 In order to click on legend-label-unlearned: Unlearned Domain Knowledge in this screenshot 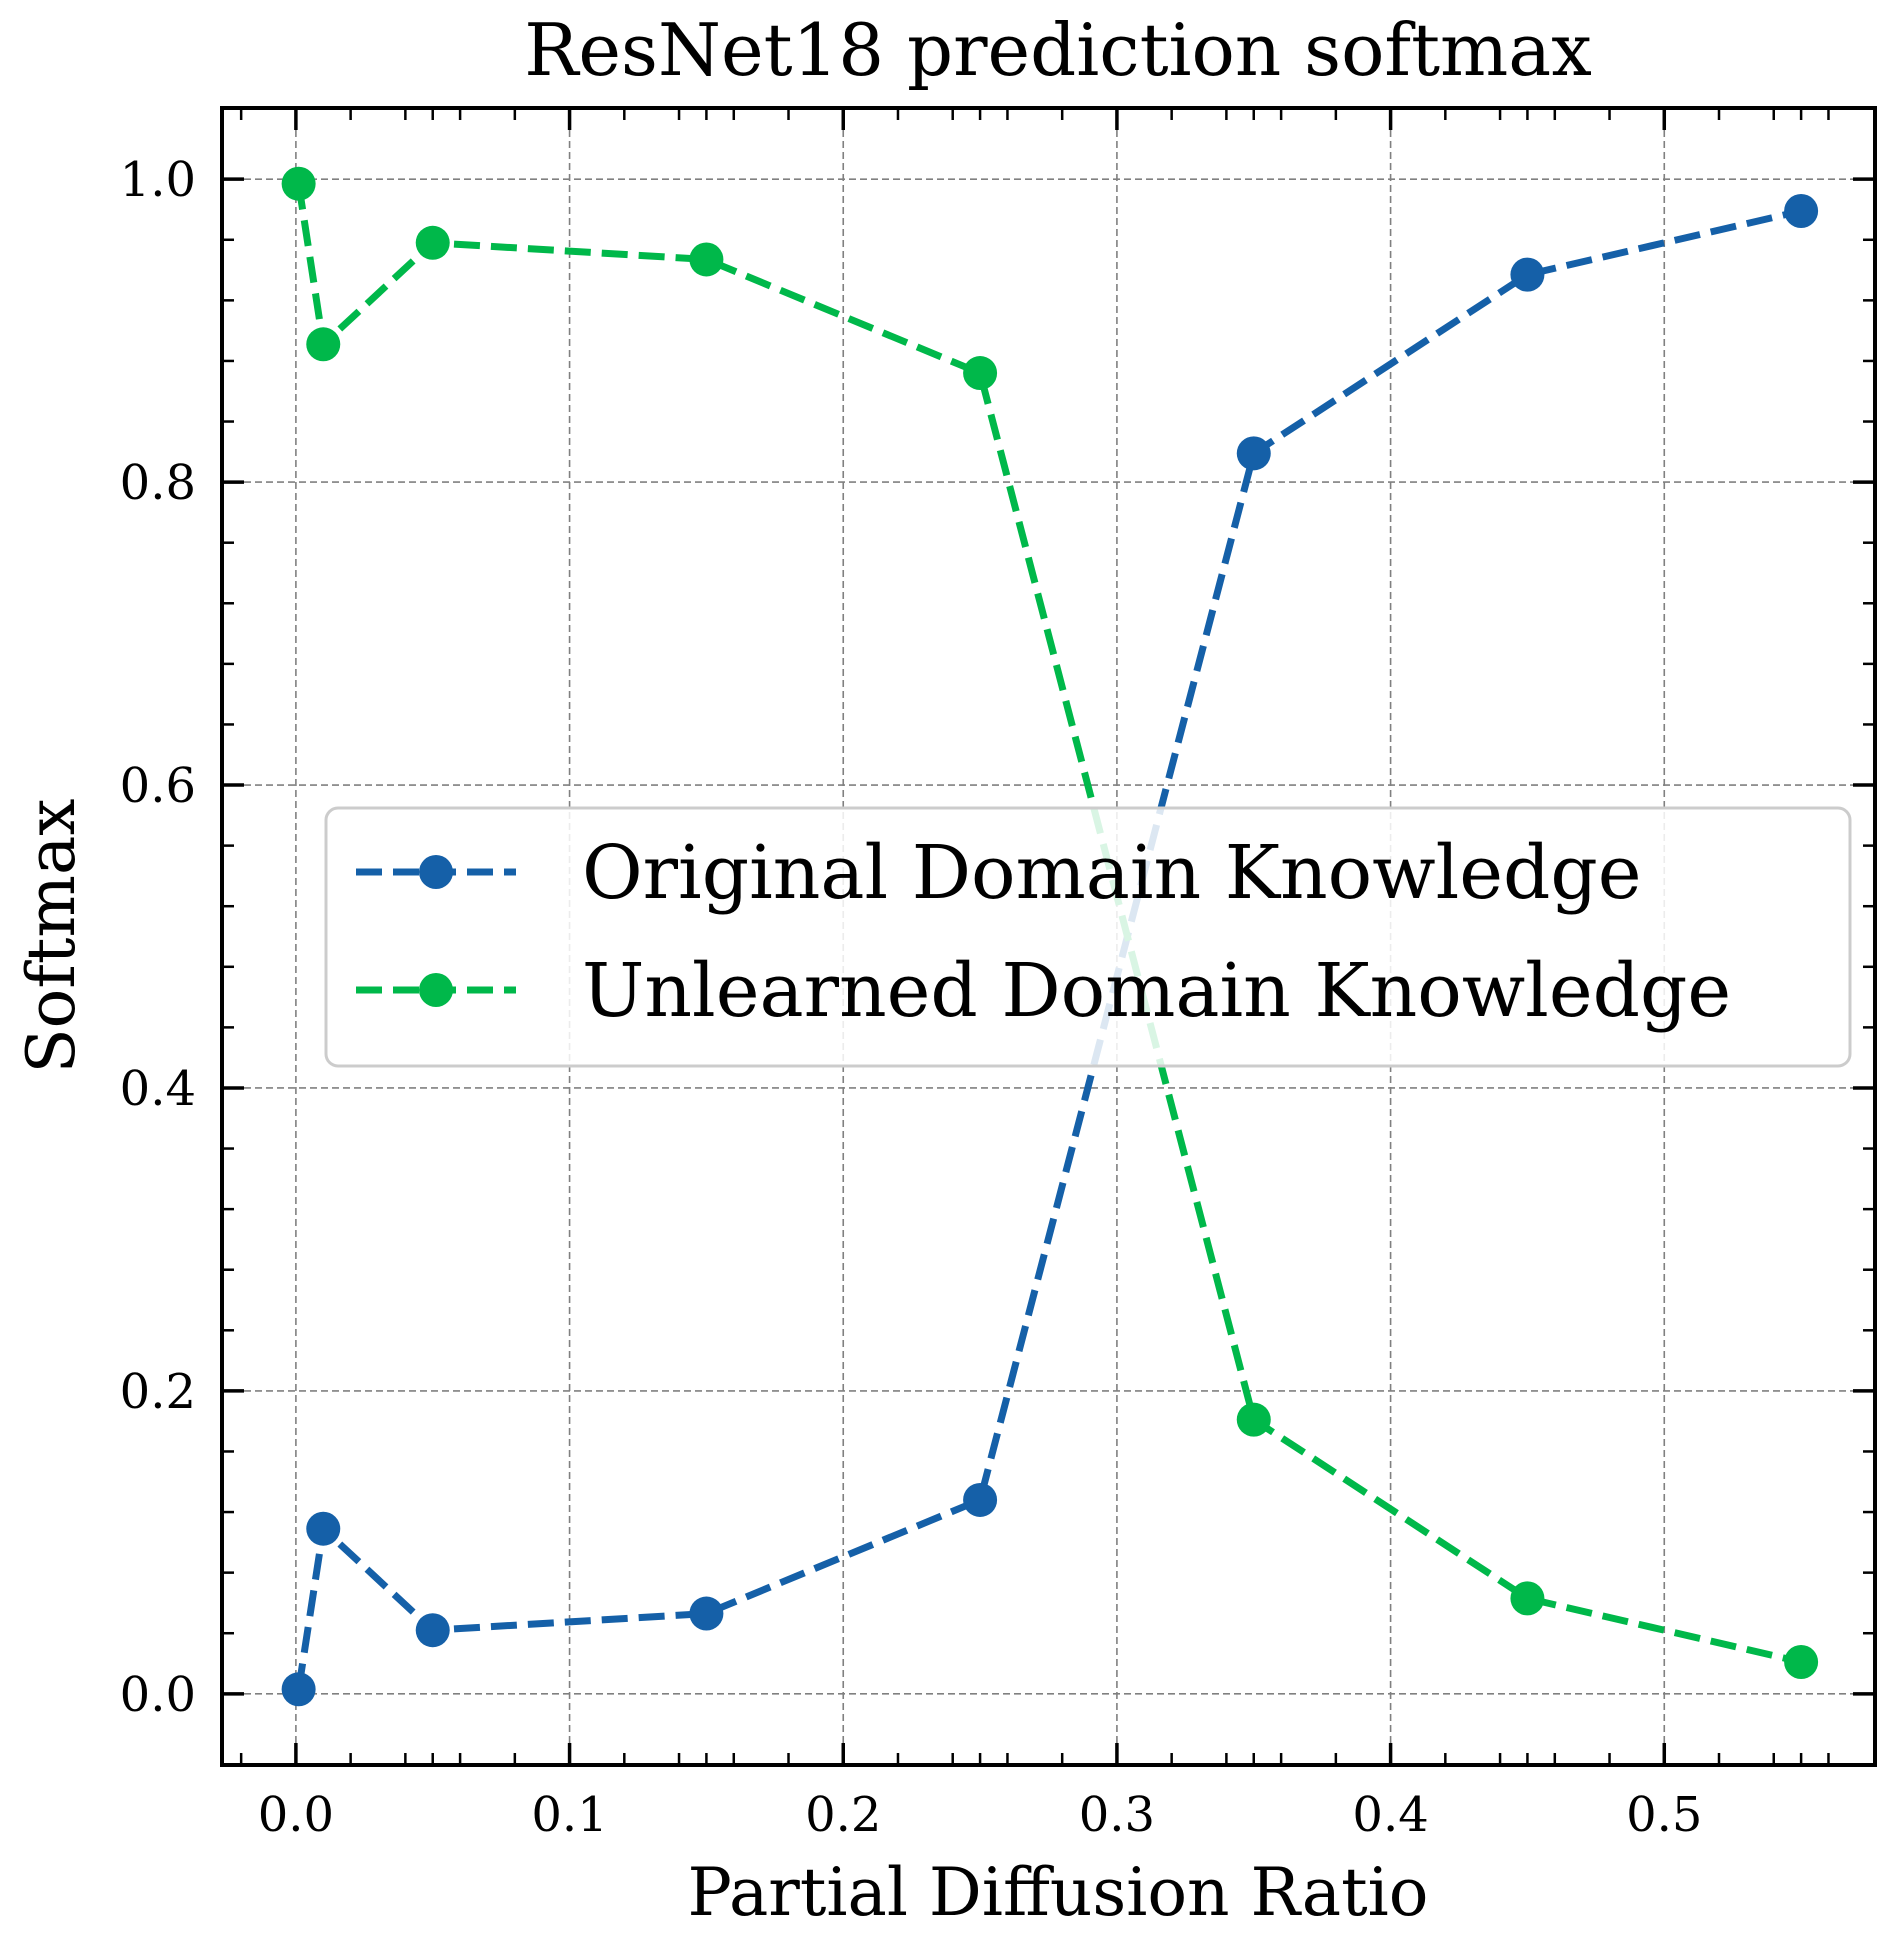, I will do `click(1156, 991)`.